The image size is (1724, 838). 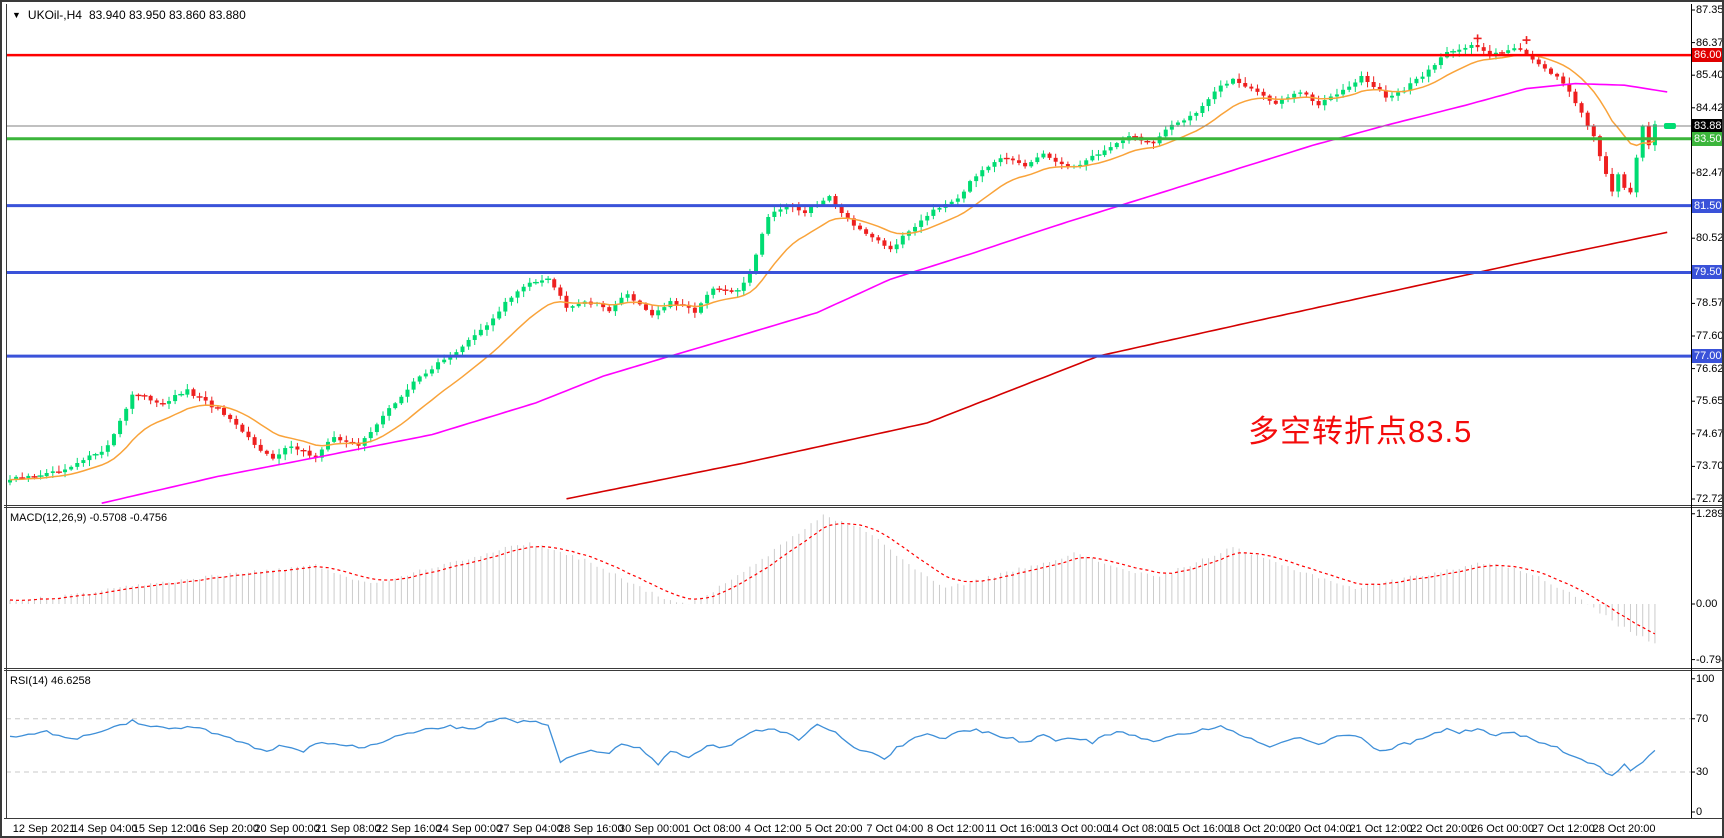 I want to click on date-tick-label: 22 Sep 16:00, so click(x=408, y=829).